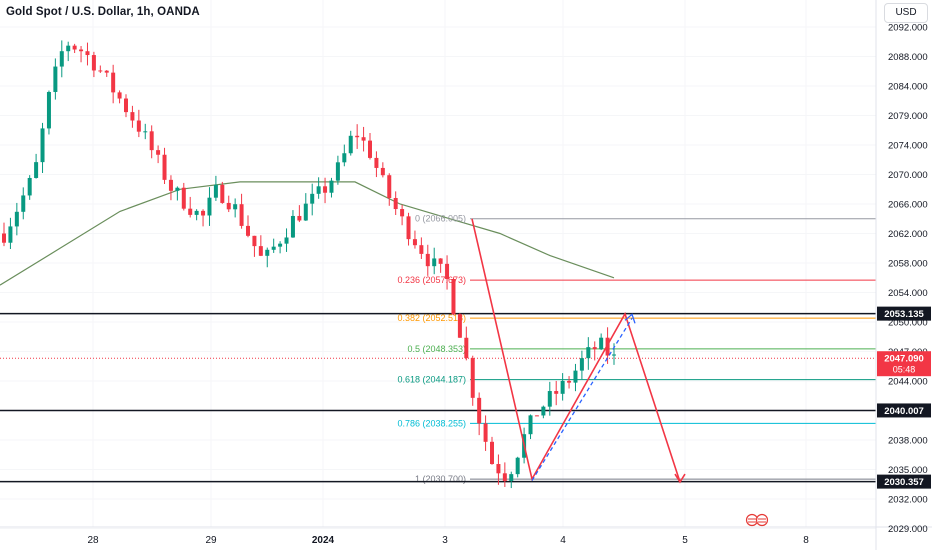 The height and width of the screenshot is (555, 932). Describe the element at coordinates (904, 359) in the screenshot. I see `current-price-label: 2047.090` at that location.